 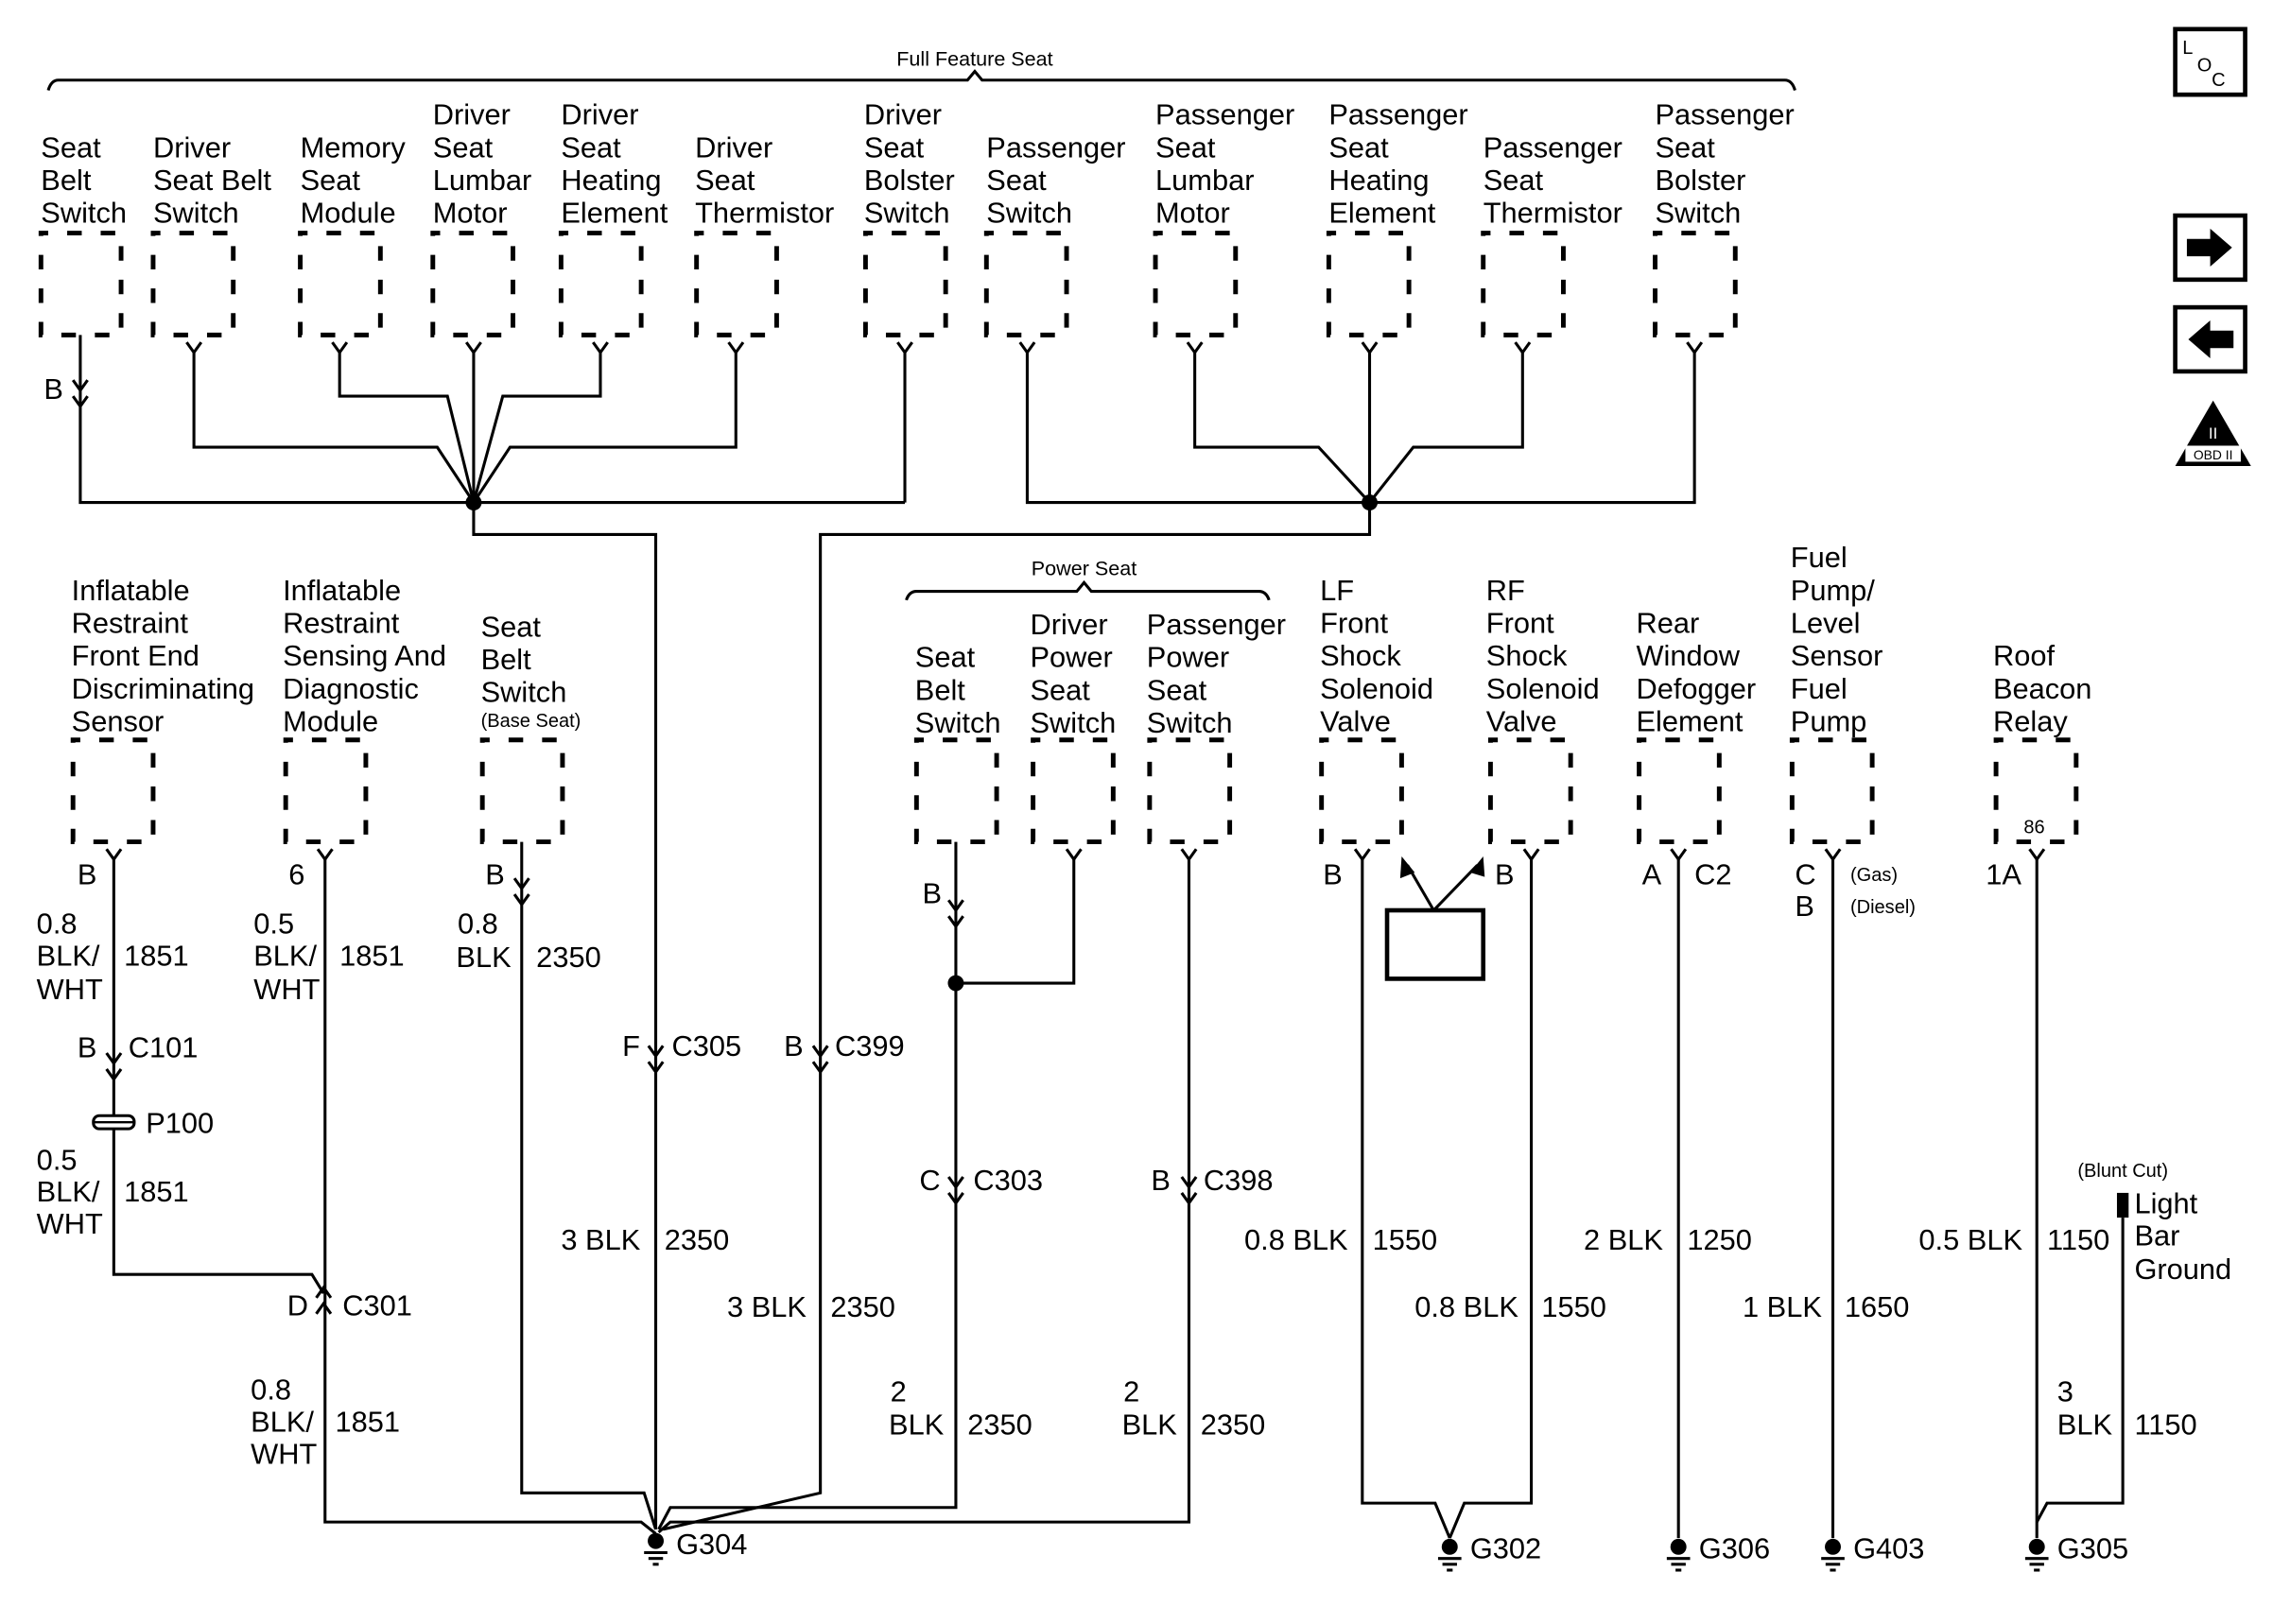 I want to click on component-label-line: Discriminating, so click(x=163, y=688).